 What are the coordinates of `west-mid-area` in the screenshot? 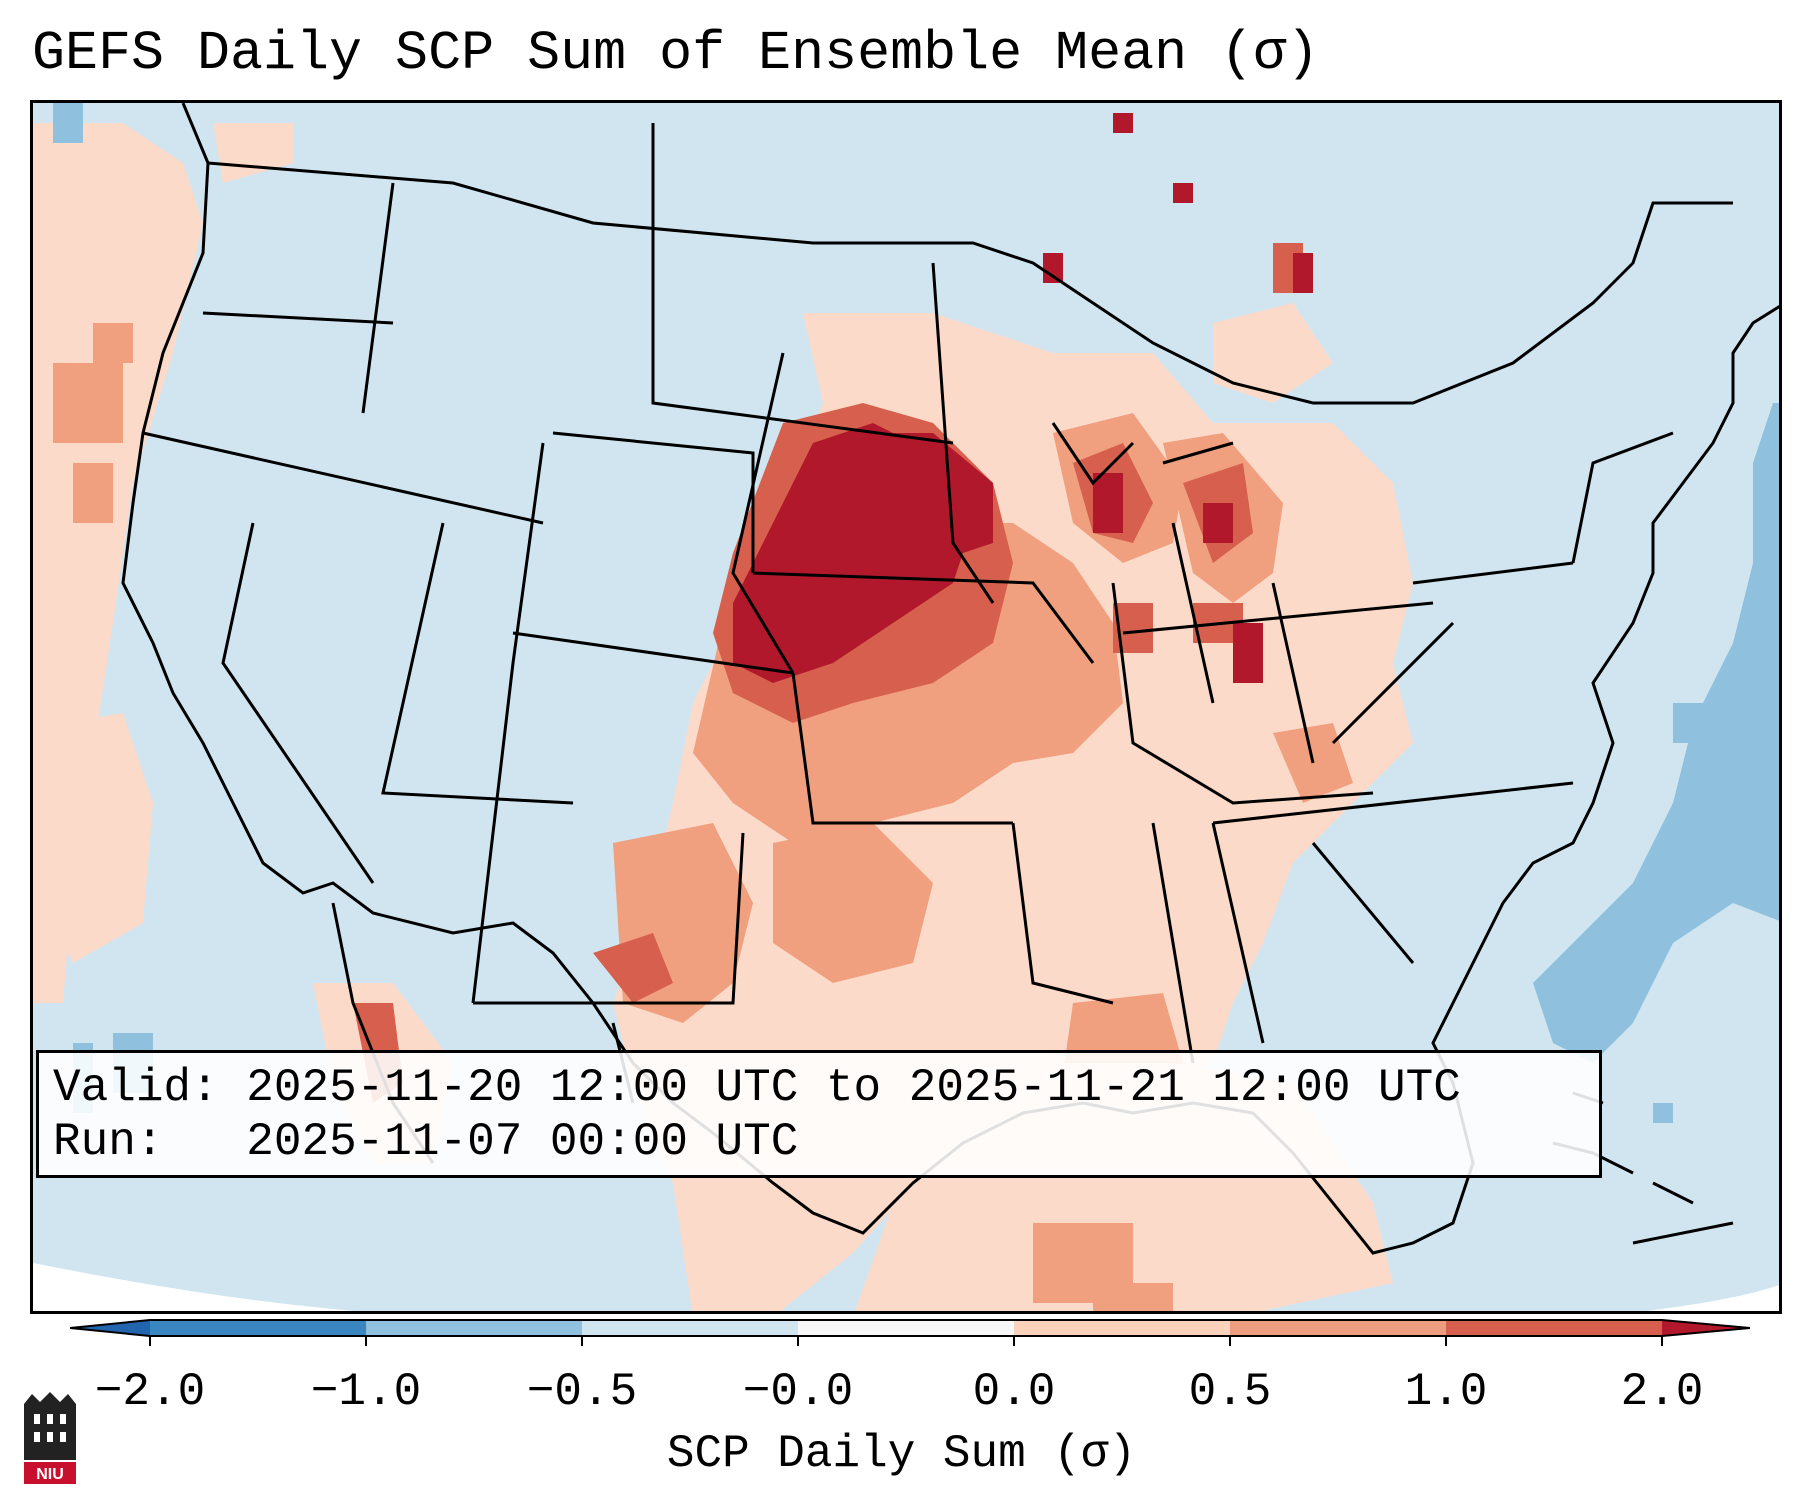 It's located at (93, 423).